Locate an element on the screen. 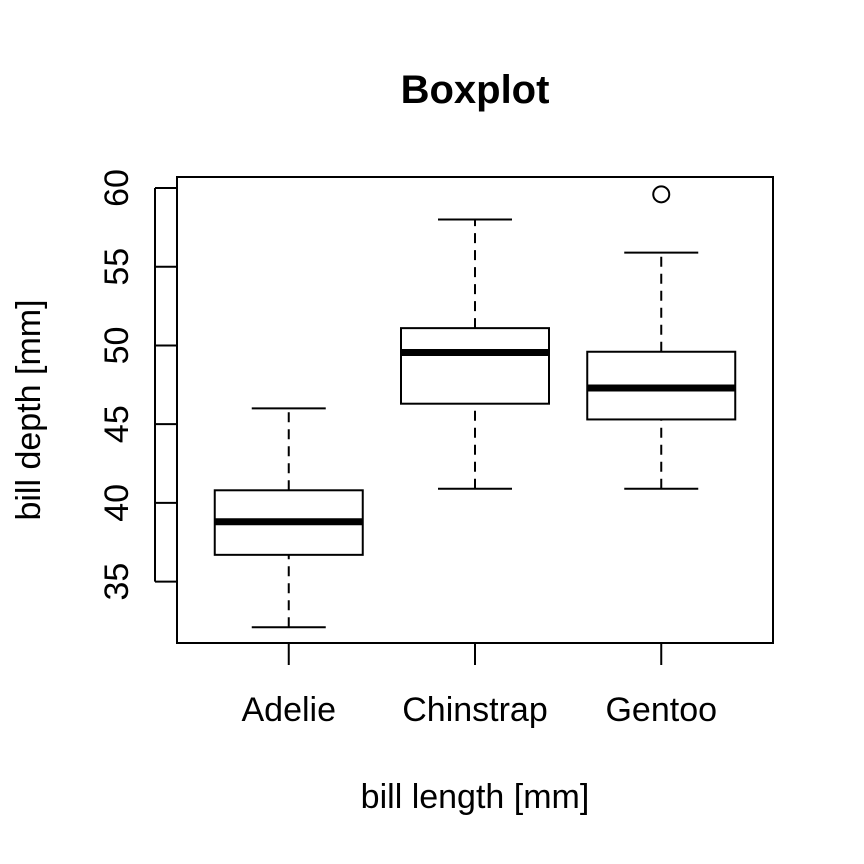 This screenshot has height=864, width=864. y-tick-label: 55 is located at coordinates (117, 267).